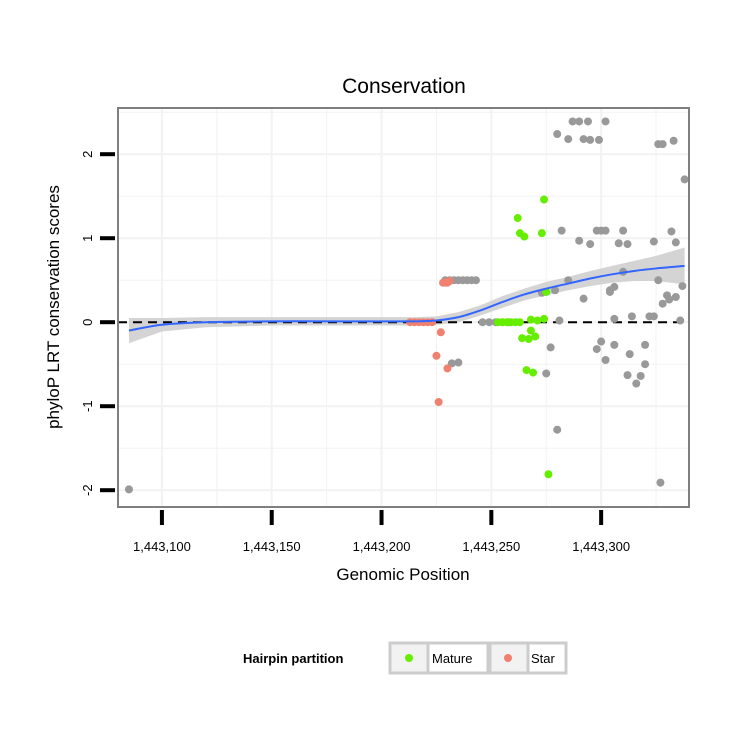 Image resolution: width=750 pixels, height=750 pixels. What do you see at coordinates (87, 406) in the screenshot?
I see `y-tick-label: -1` at bounding box center [87, 406].